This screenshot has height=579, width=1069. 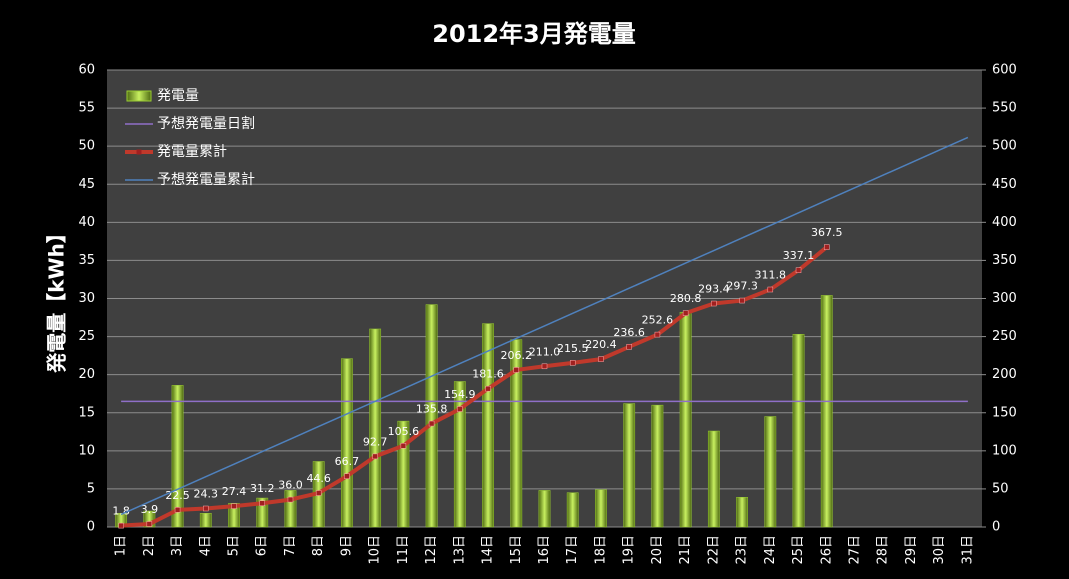 What do you see at coordinates (601, 344) in the screenshot?
I see `data-label: 220.4` at bounding box center [601, 344].